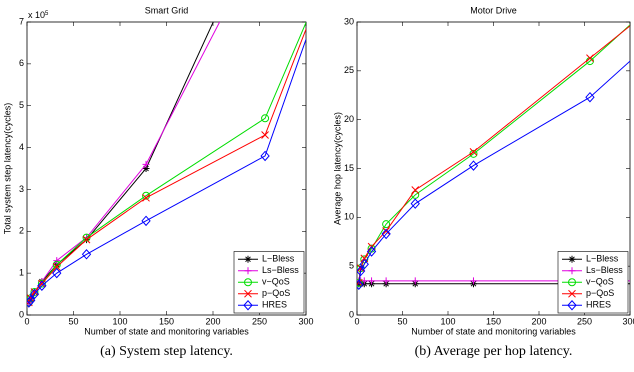 This screenshot has height=372, width=634. Describe the element at coordinates (21, 273) in the screenshot. I see `y-tick-label: 1` at that location.